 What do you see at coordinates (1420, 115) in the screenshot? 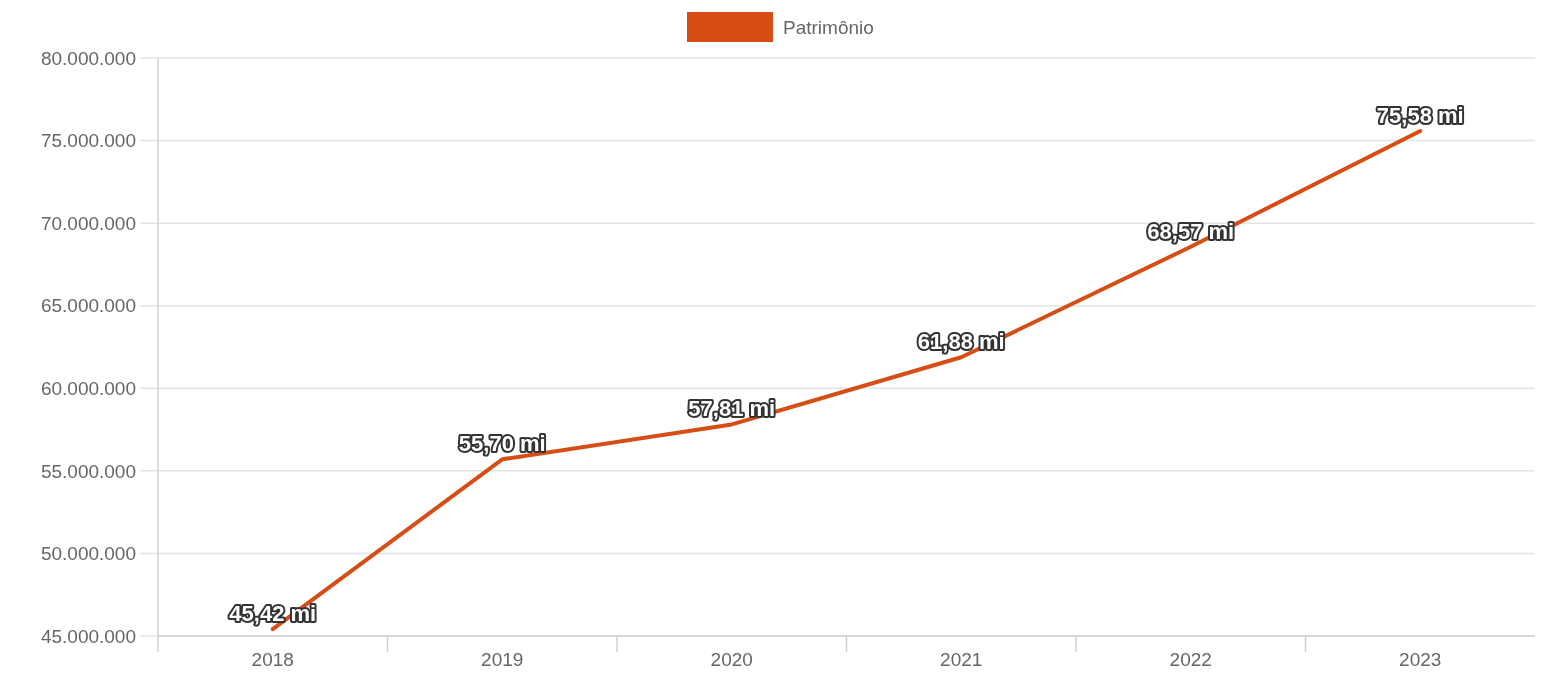
I see `annotation: 75,58 mi` at bounding box center [1420, 115].